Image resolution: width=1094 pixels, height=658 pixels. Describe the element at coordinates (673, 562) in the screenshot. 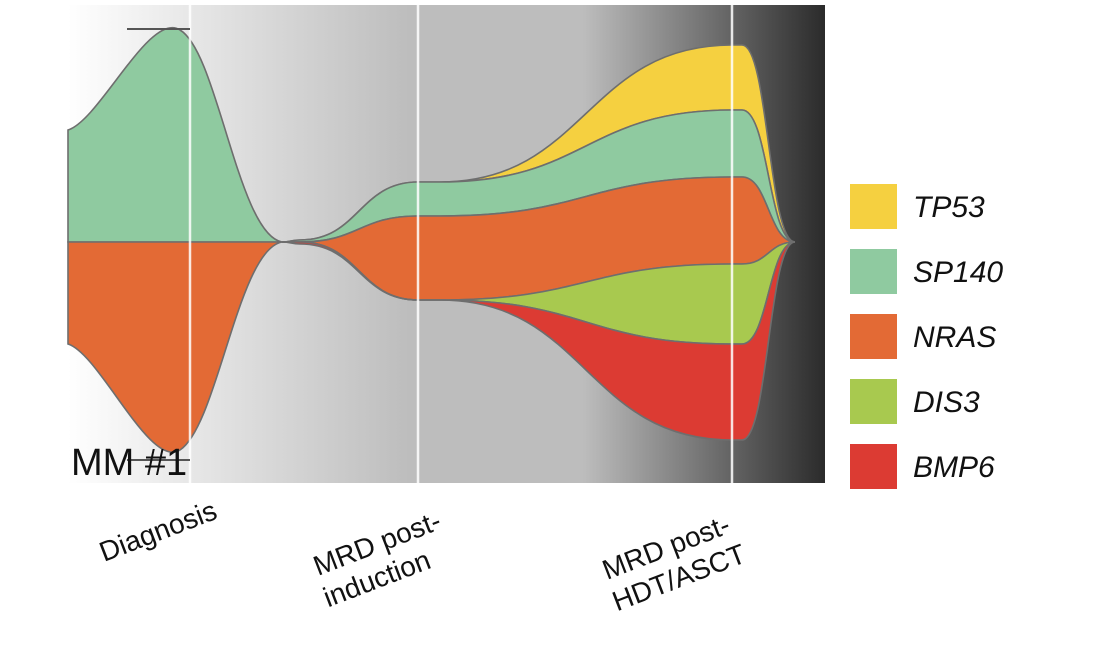

I see `timepoint-label-post-asct: MRD post-HDT/ASCT` at that location.